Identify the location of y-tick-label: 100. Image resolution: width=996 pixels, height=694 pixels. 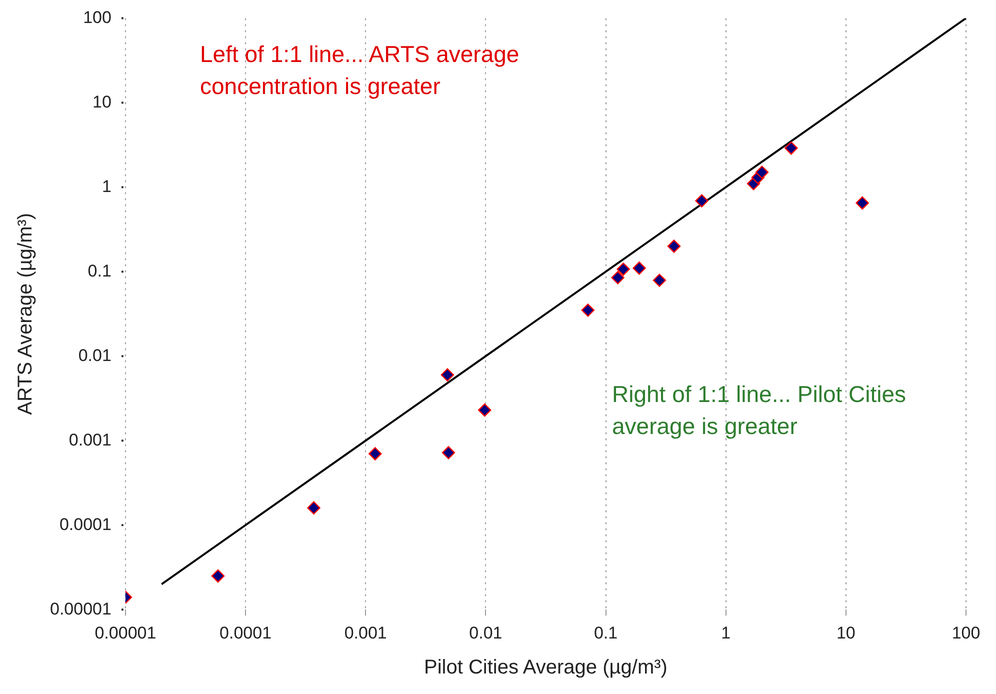
(97, 17).